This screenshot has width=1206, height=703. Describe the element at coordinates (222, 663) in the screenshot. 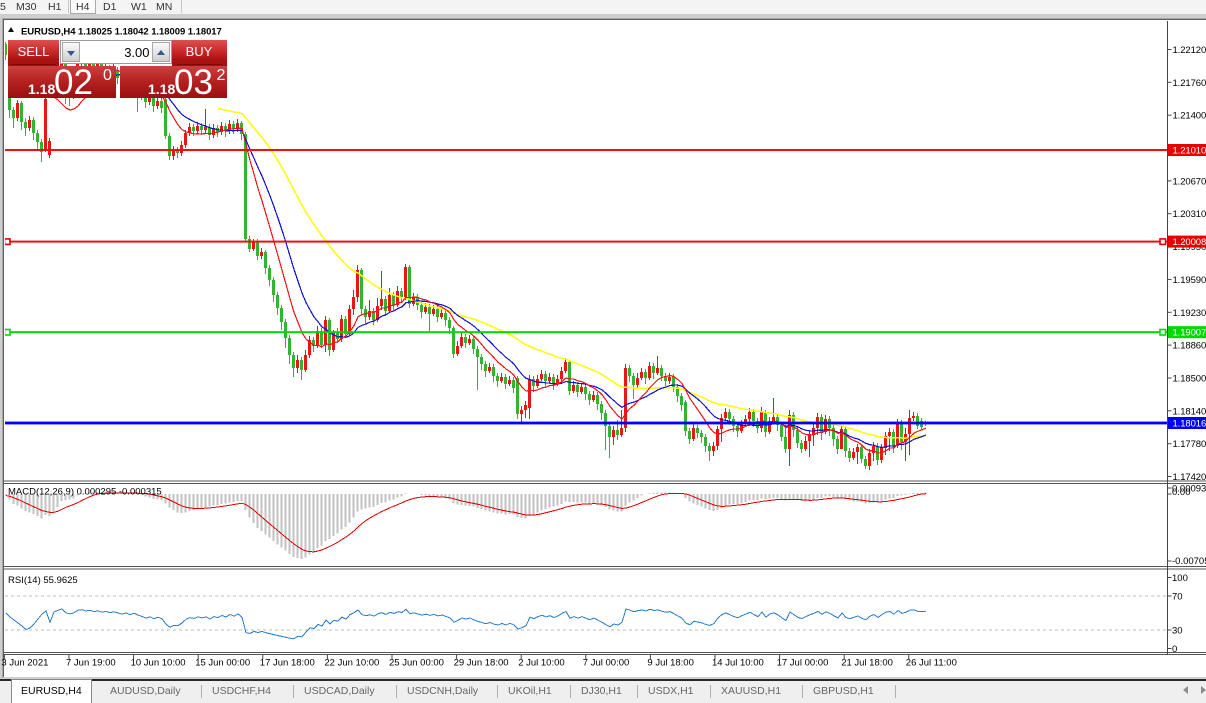

I see `svg-text: 15 Jun 00:00` at that location.